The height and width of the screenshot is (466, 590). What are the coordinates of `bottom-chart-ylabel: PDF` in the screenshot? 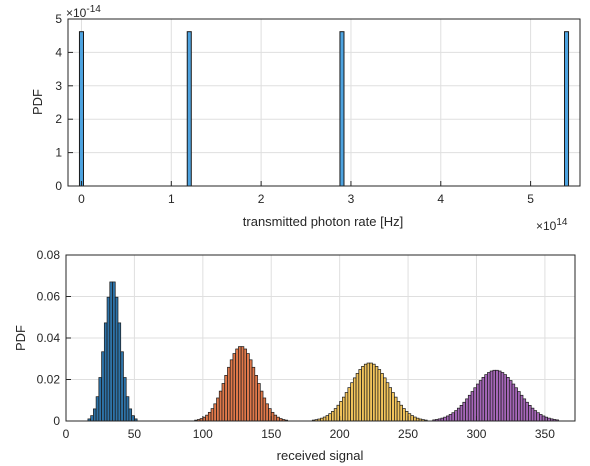 It's located at (20, 338).